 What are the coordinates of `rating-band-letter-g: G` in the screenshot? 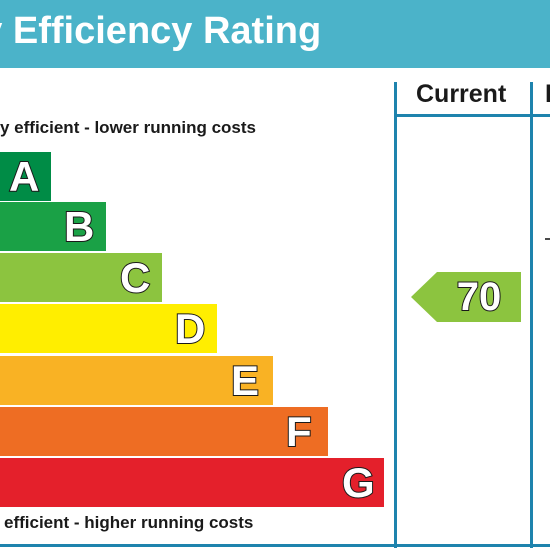 It's located at (358, 482).